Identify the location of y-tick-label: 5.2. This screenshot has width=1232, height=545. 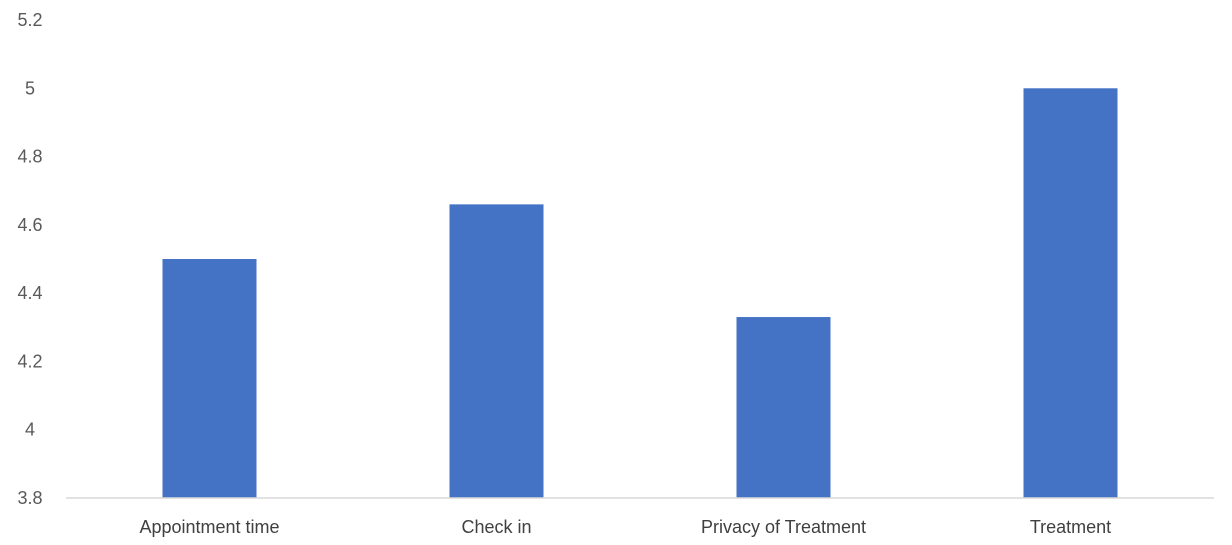
(29, 20).